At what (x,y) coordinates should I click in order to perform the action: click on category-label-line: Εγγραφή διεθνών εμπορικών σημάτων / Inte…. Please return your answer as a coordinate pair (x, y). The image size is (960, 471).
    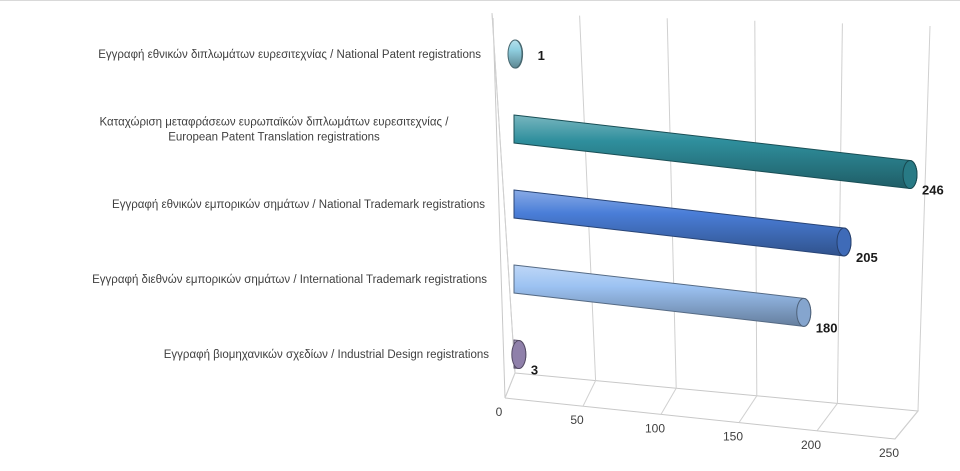
    Looking at the image, I should click on (289, 280).